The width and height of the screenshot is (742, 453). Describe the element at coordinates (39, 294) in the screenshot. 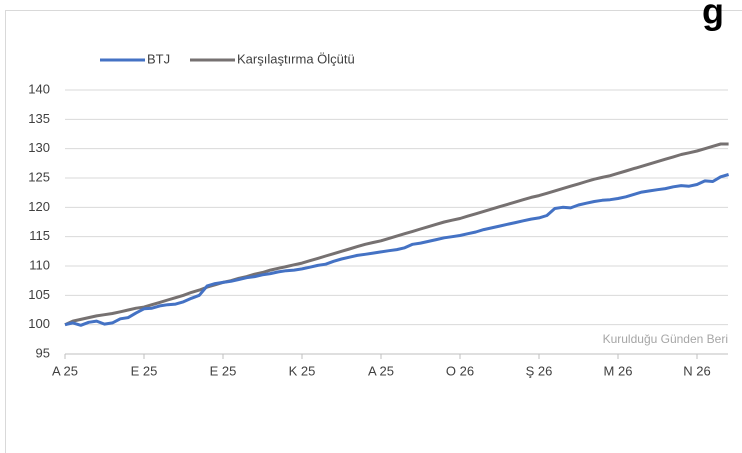

I see `y-tick-label: 105` at that location.